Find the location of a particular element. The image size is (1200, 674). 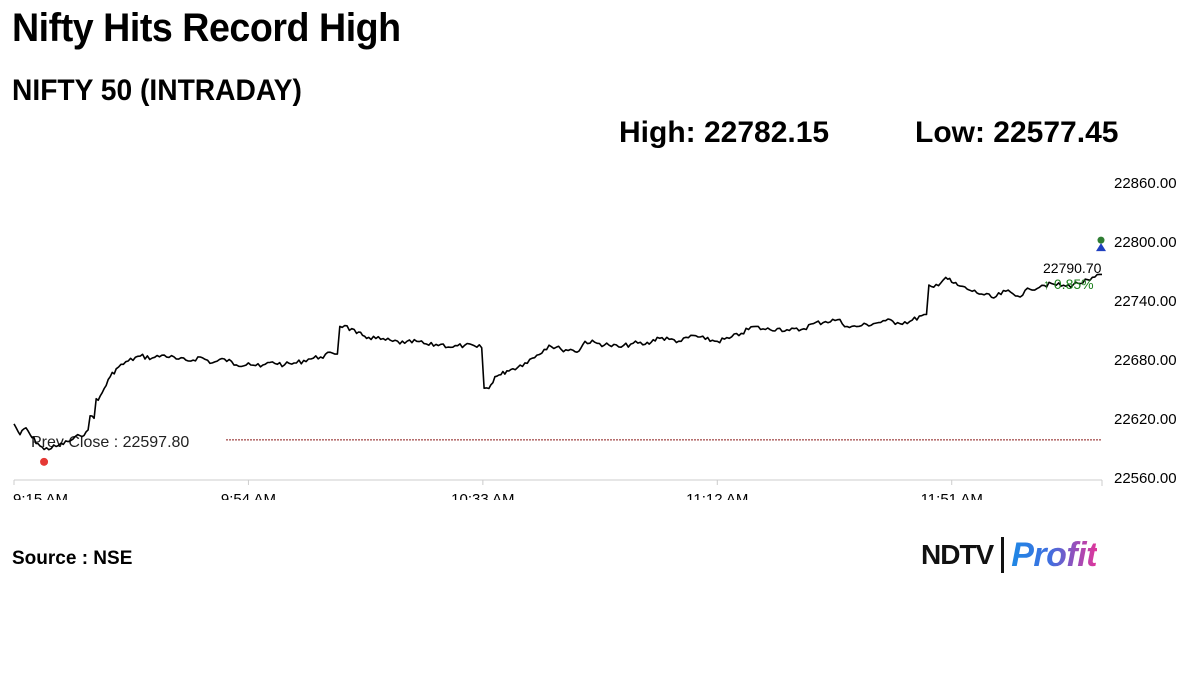

y-tick-label: 22680.00 is located at coordinates (1145, 360).